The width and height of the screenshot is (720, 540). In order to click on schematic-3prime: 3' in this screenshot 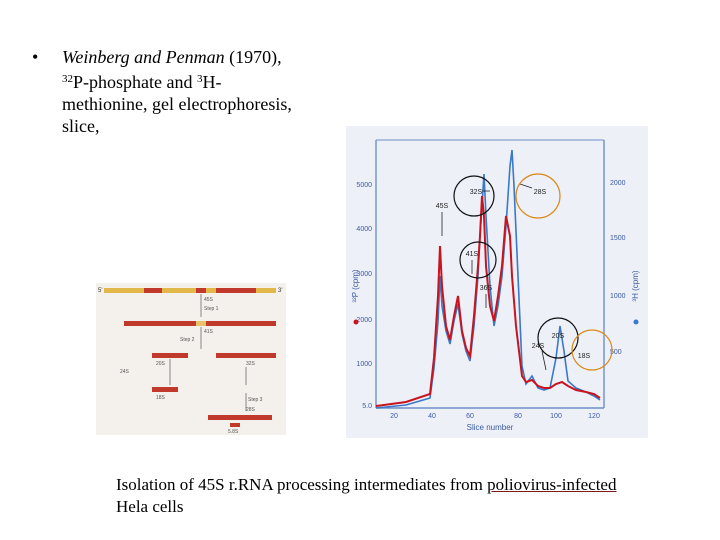, I will do `click(280, 291)`.